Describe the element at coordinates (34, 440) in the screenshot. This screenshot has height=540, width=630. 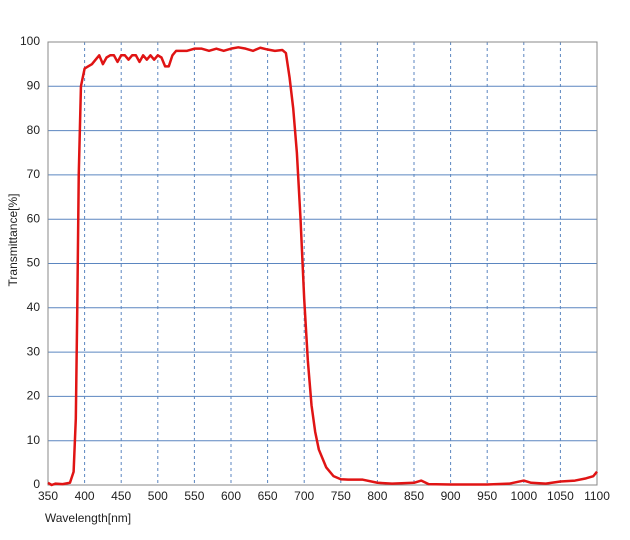
I see `y-tick-label: 10` at that location.